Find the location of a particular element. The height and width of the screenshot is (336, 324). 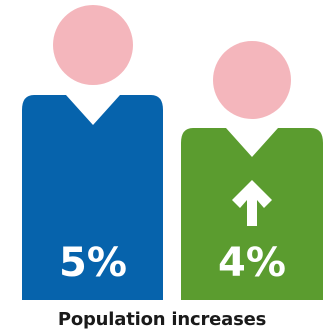

right-person-percent: 4% is located at coordinates (252, 263).